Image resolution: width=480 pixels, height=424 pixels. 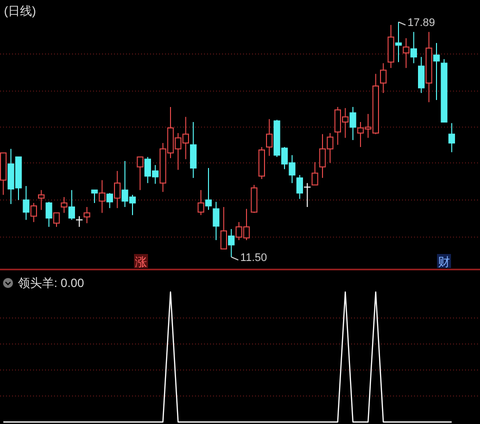 I want to click on annotation: 11.50, so click(x=254, y=258).